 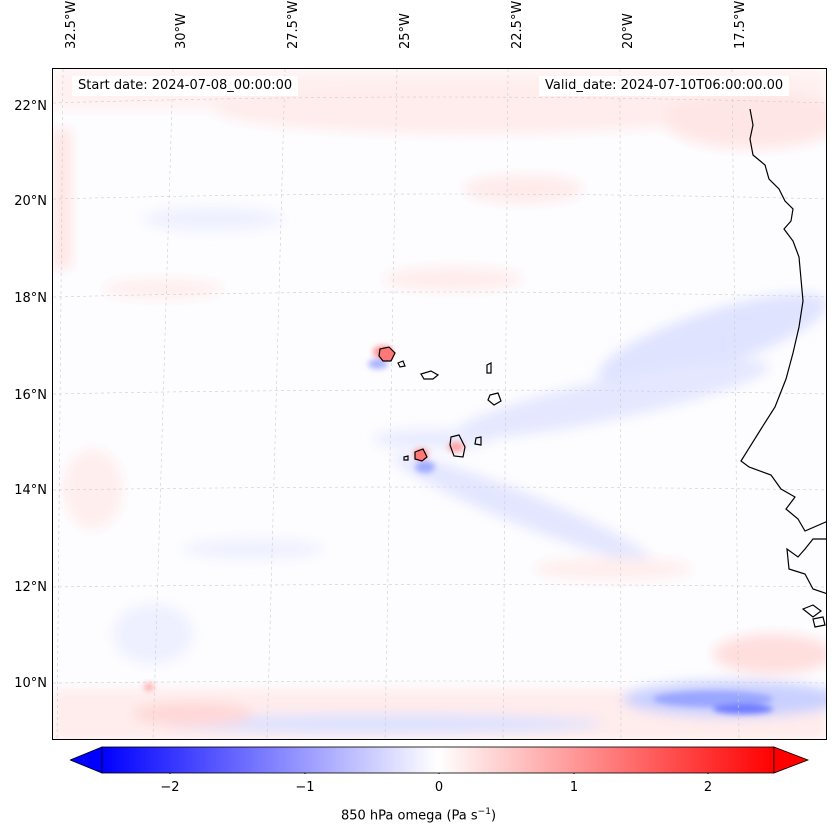 What do you see at coordinates (71, 24) in the screenshot?
I see `lon-label-32.5w: 32.5°W` at bounding box center [71, 24].